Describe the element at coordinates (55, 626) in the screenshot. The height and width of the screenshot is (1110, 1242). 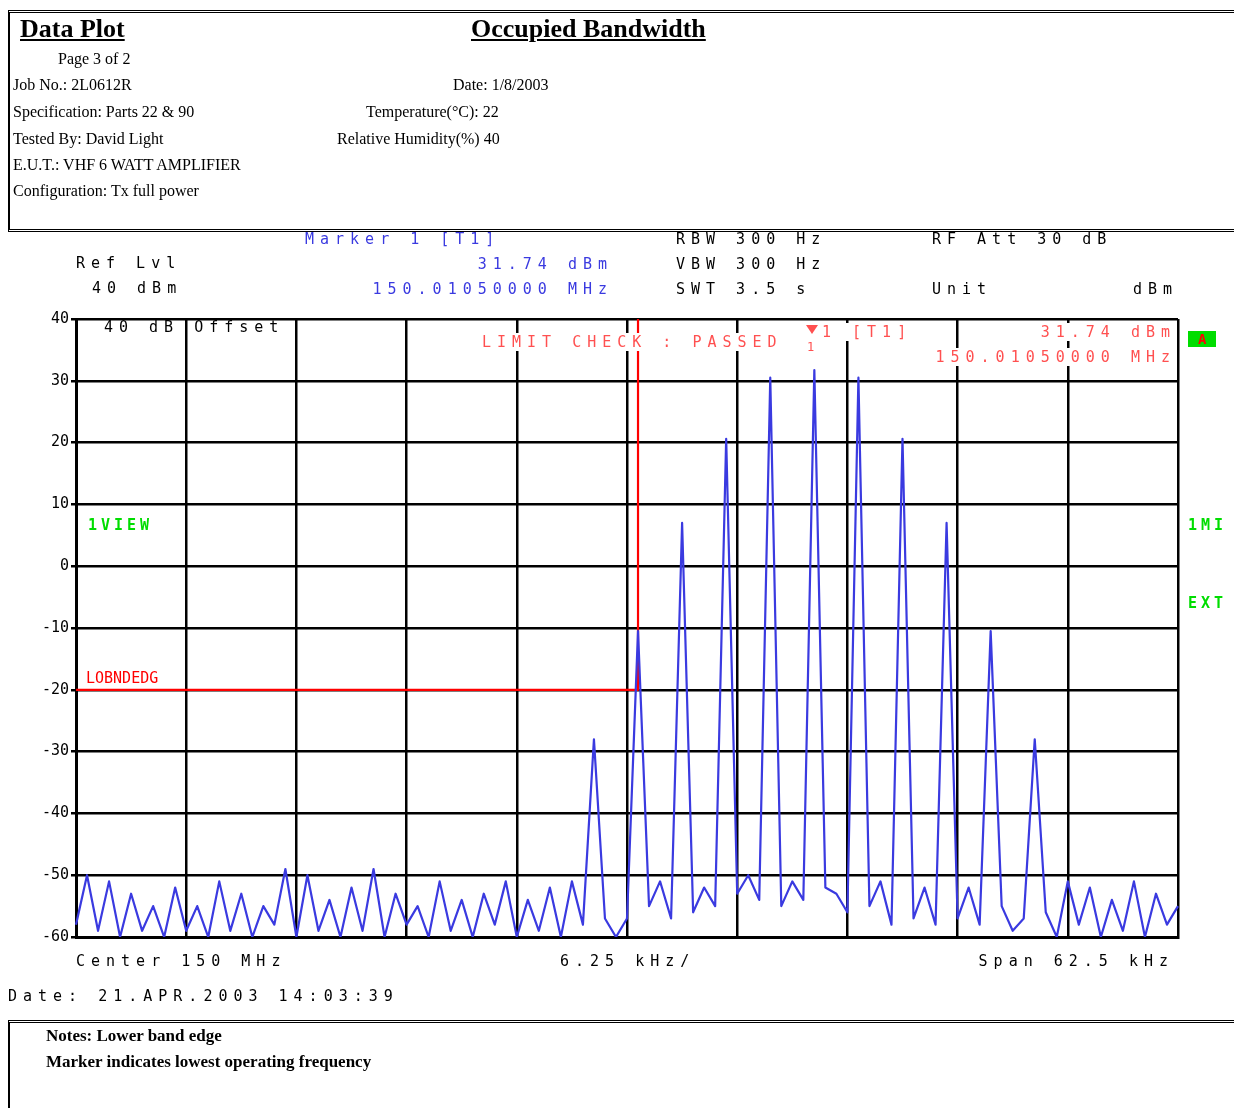
I see `y-tick-label: -10` at that location.